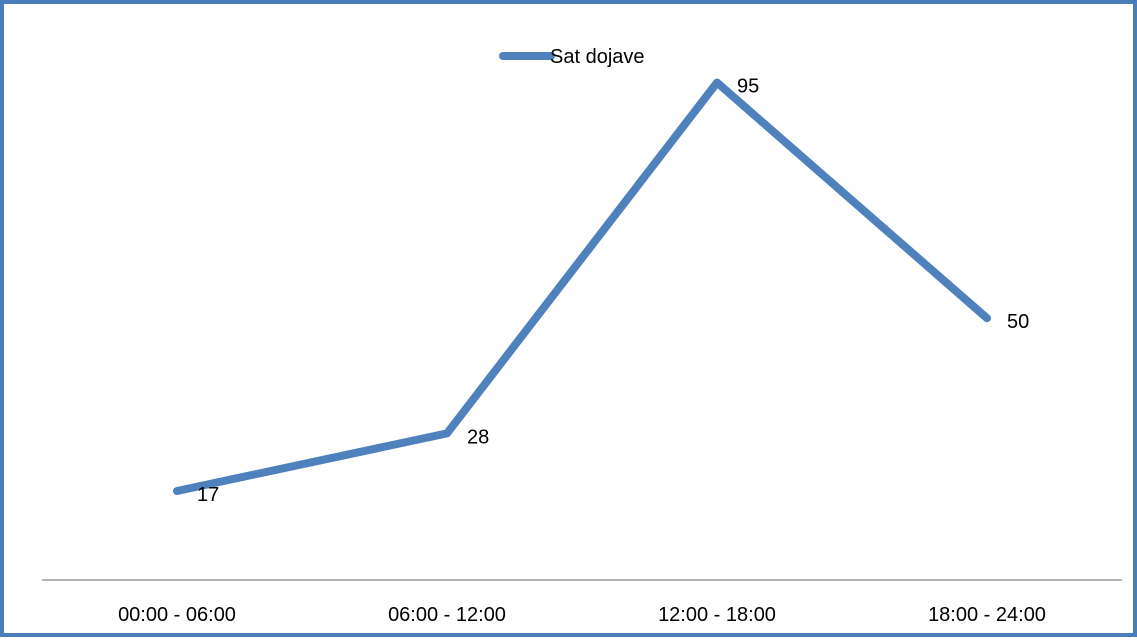 The width and height of the screenshot is (1137, 641). What do you see at coordinates (208, 495) in the screenshot?
I see `data-label: 17` at bounding box center [208, 495].